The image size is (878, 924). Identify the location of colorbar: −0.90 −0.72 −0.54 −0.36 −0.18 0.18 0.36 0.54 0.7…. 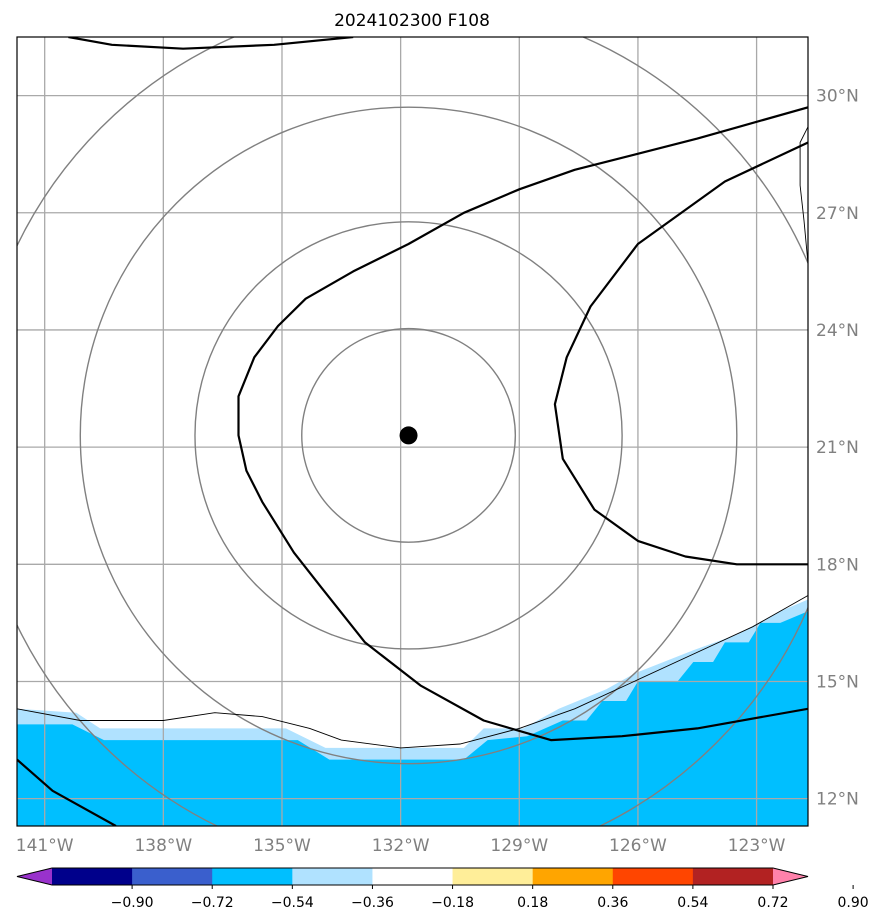
(442, 889).